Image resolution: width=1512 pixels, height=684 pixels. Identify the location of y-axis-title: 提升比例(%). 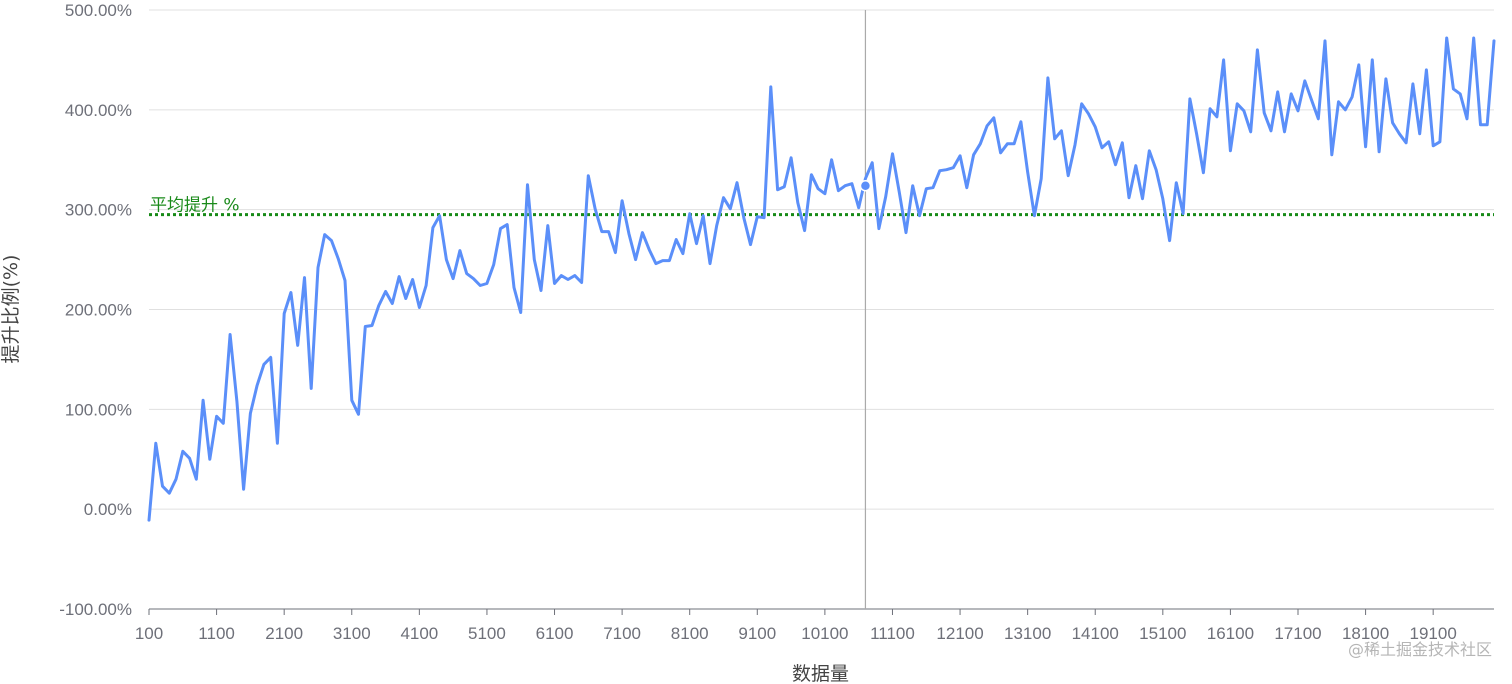
(11, 309).